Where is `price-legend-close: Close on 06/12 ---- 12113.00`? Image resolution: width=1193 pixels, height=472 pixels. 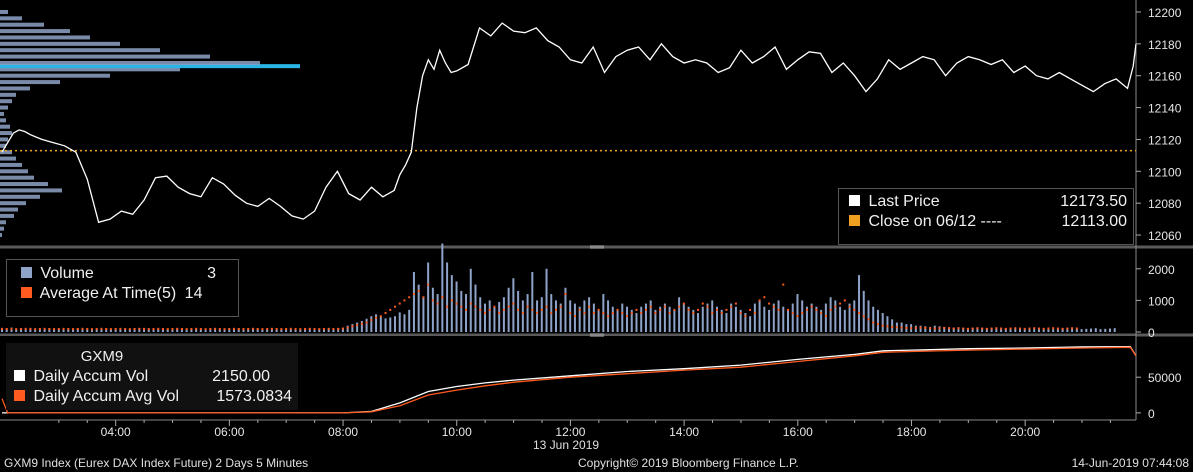 price-legend-close: Close on 06/12 ---- 12113.00 is located at coordinates (986, 222).